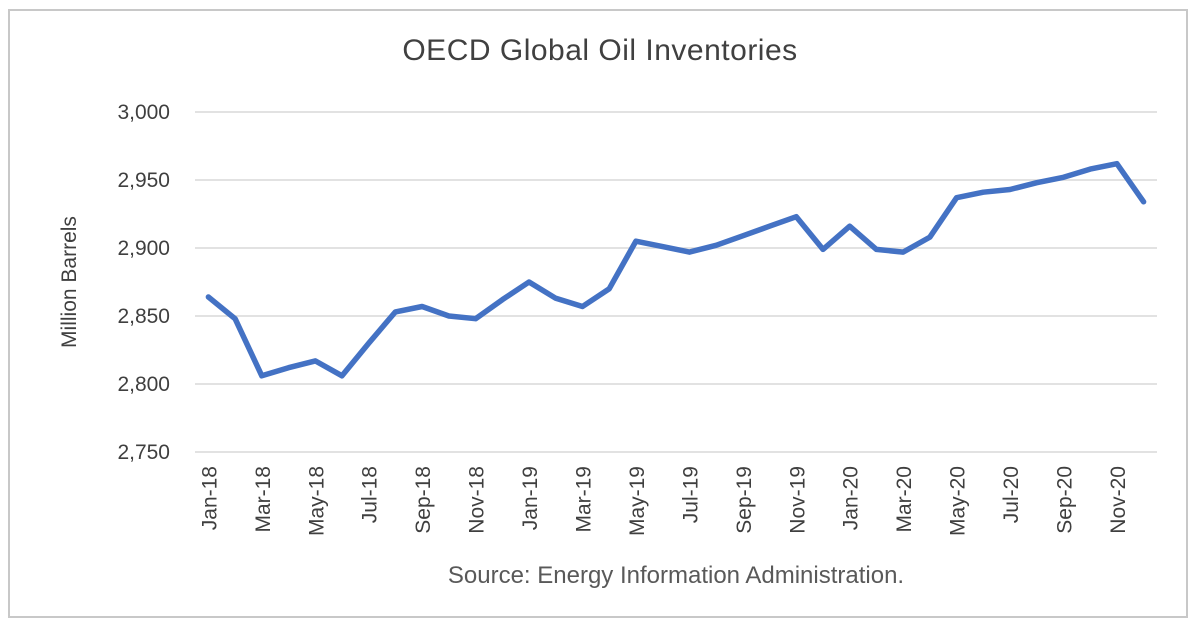  What do you see at coordinates (1011, 494) in the screenshot?
I see `x-tick-label: Jul-20` at bounding box center [1011, 494].